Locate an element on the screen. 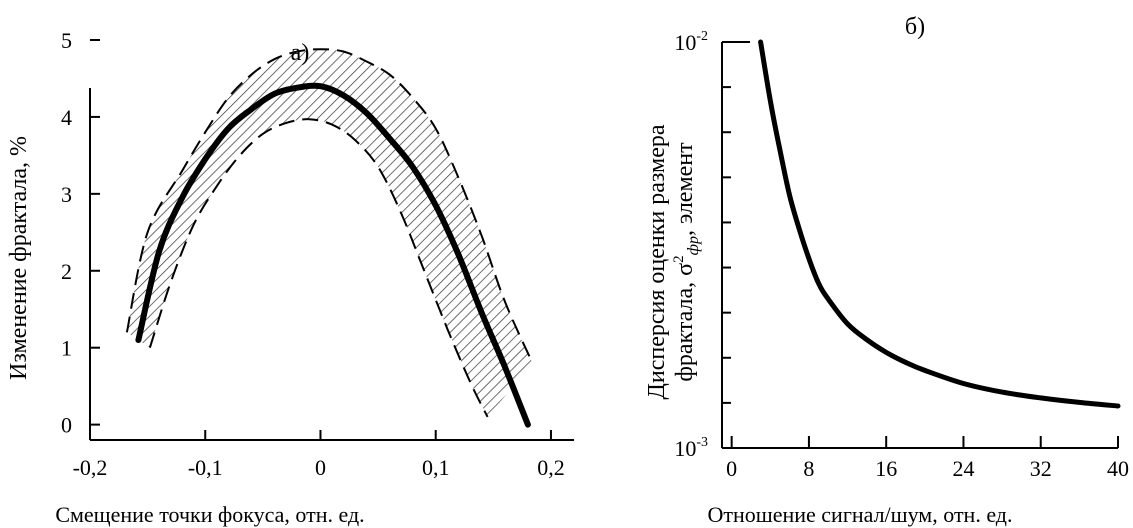  chart-a-y-axis-label: Изменение фрактала, % is located at coordinates (19, 258).